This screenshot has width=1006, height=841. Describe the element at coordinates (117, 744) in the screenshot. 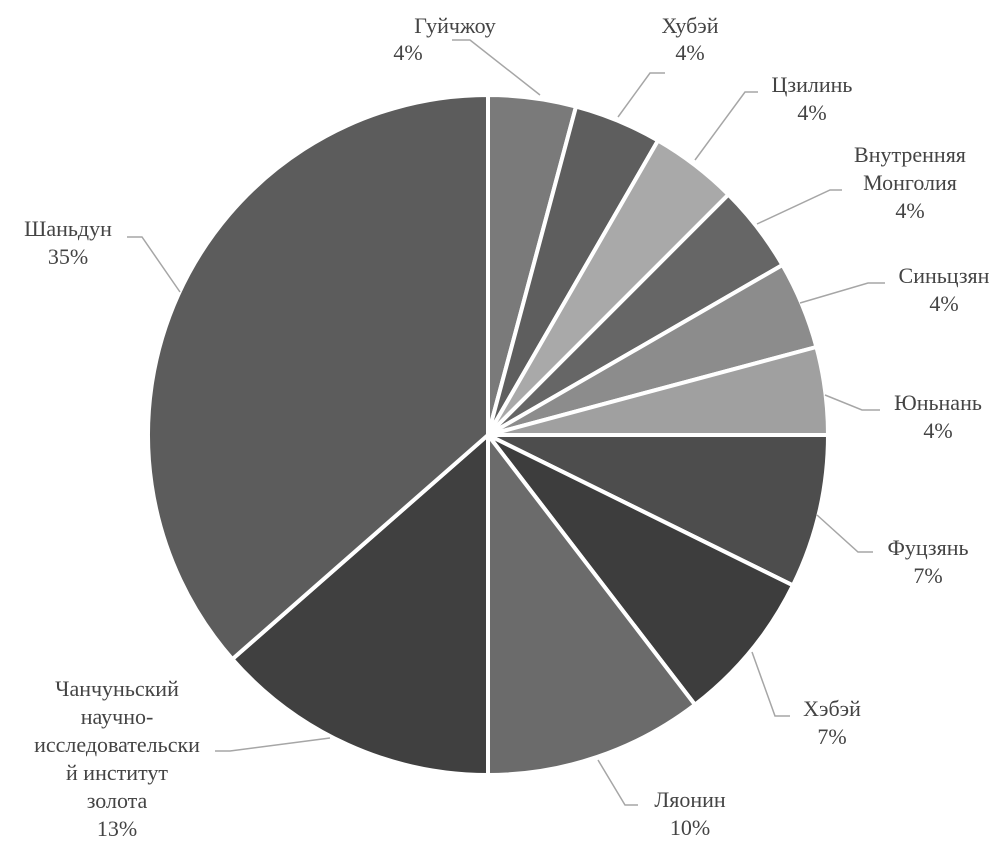

I see `slice-name-label: исследовательски` at that location.